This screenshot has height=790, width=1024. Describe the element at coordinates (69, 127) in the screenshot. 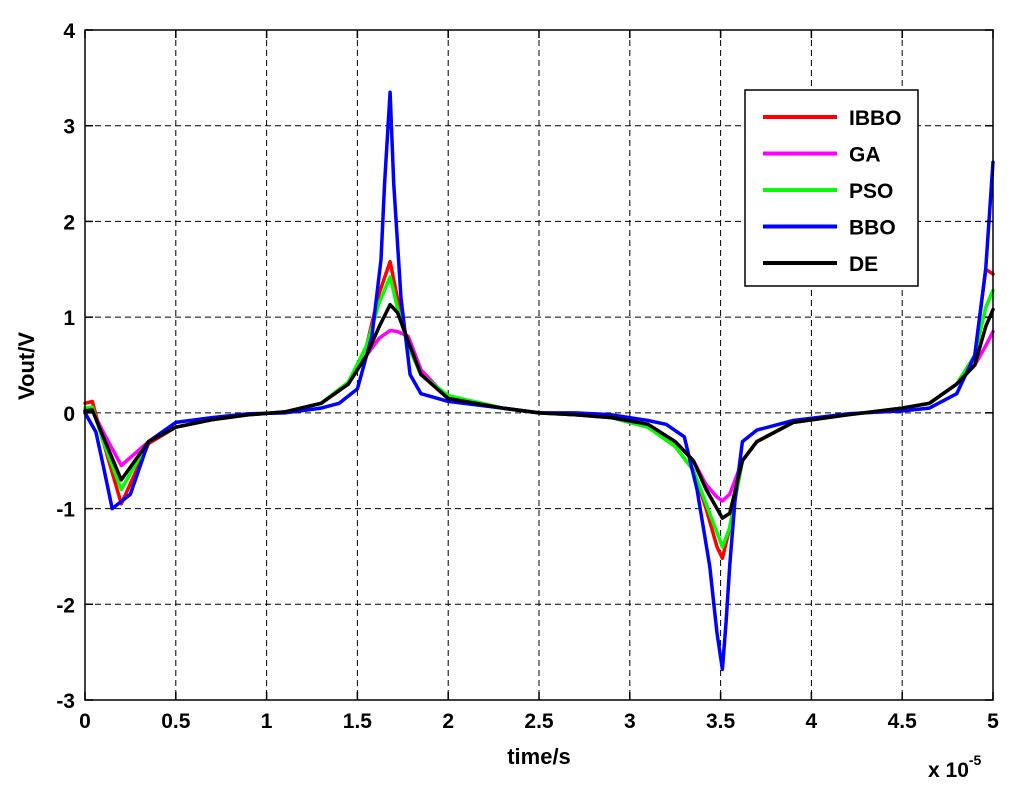

I see `y-tick-label: 3` at that location.